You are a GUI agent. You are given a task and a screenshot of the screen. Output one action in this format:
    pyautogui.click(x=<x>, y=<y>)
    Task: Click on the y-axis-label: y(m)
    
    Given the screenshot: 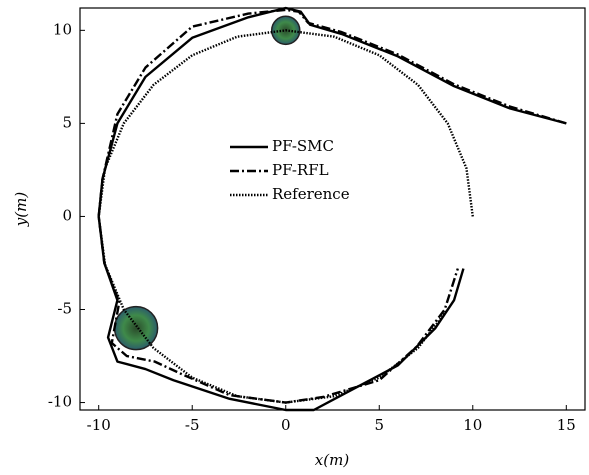 What is the action you would take?
    pyautogui.click(x=21, y=210)
    